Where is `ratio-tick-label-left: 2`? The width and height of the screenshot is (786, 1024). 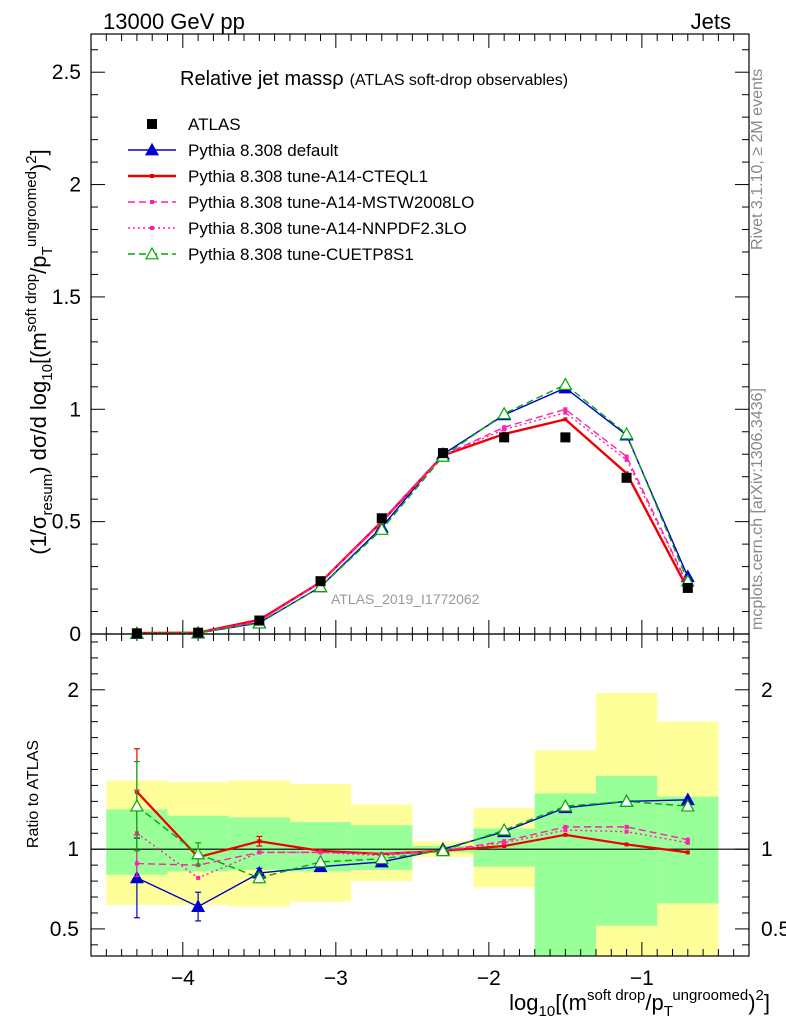
ratio-tick-label-left: 2 is located at coordinates (73, 690).